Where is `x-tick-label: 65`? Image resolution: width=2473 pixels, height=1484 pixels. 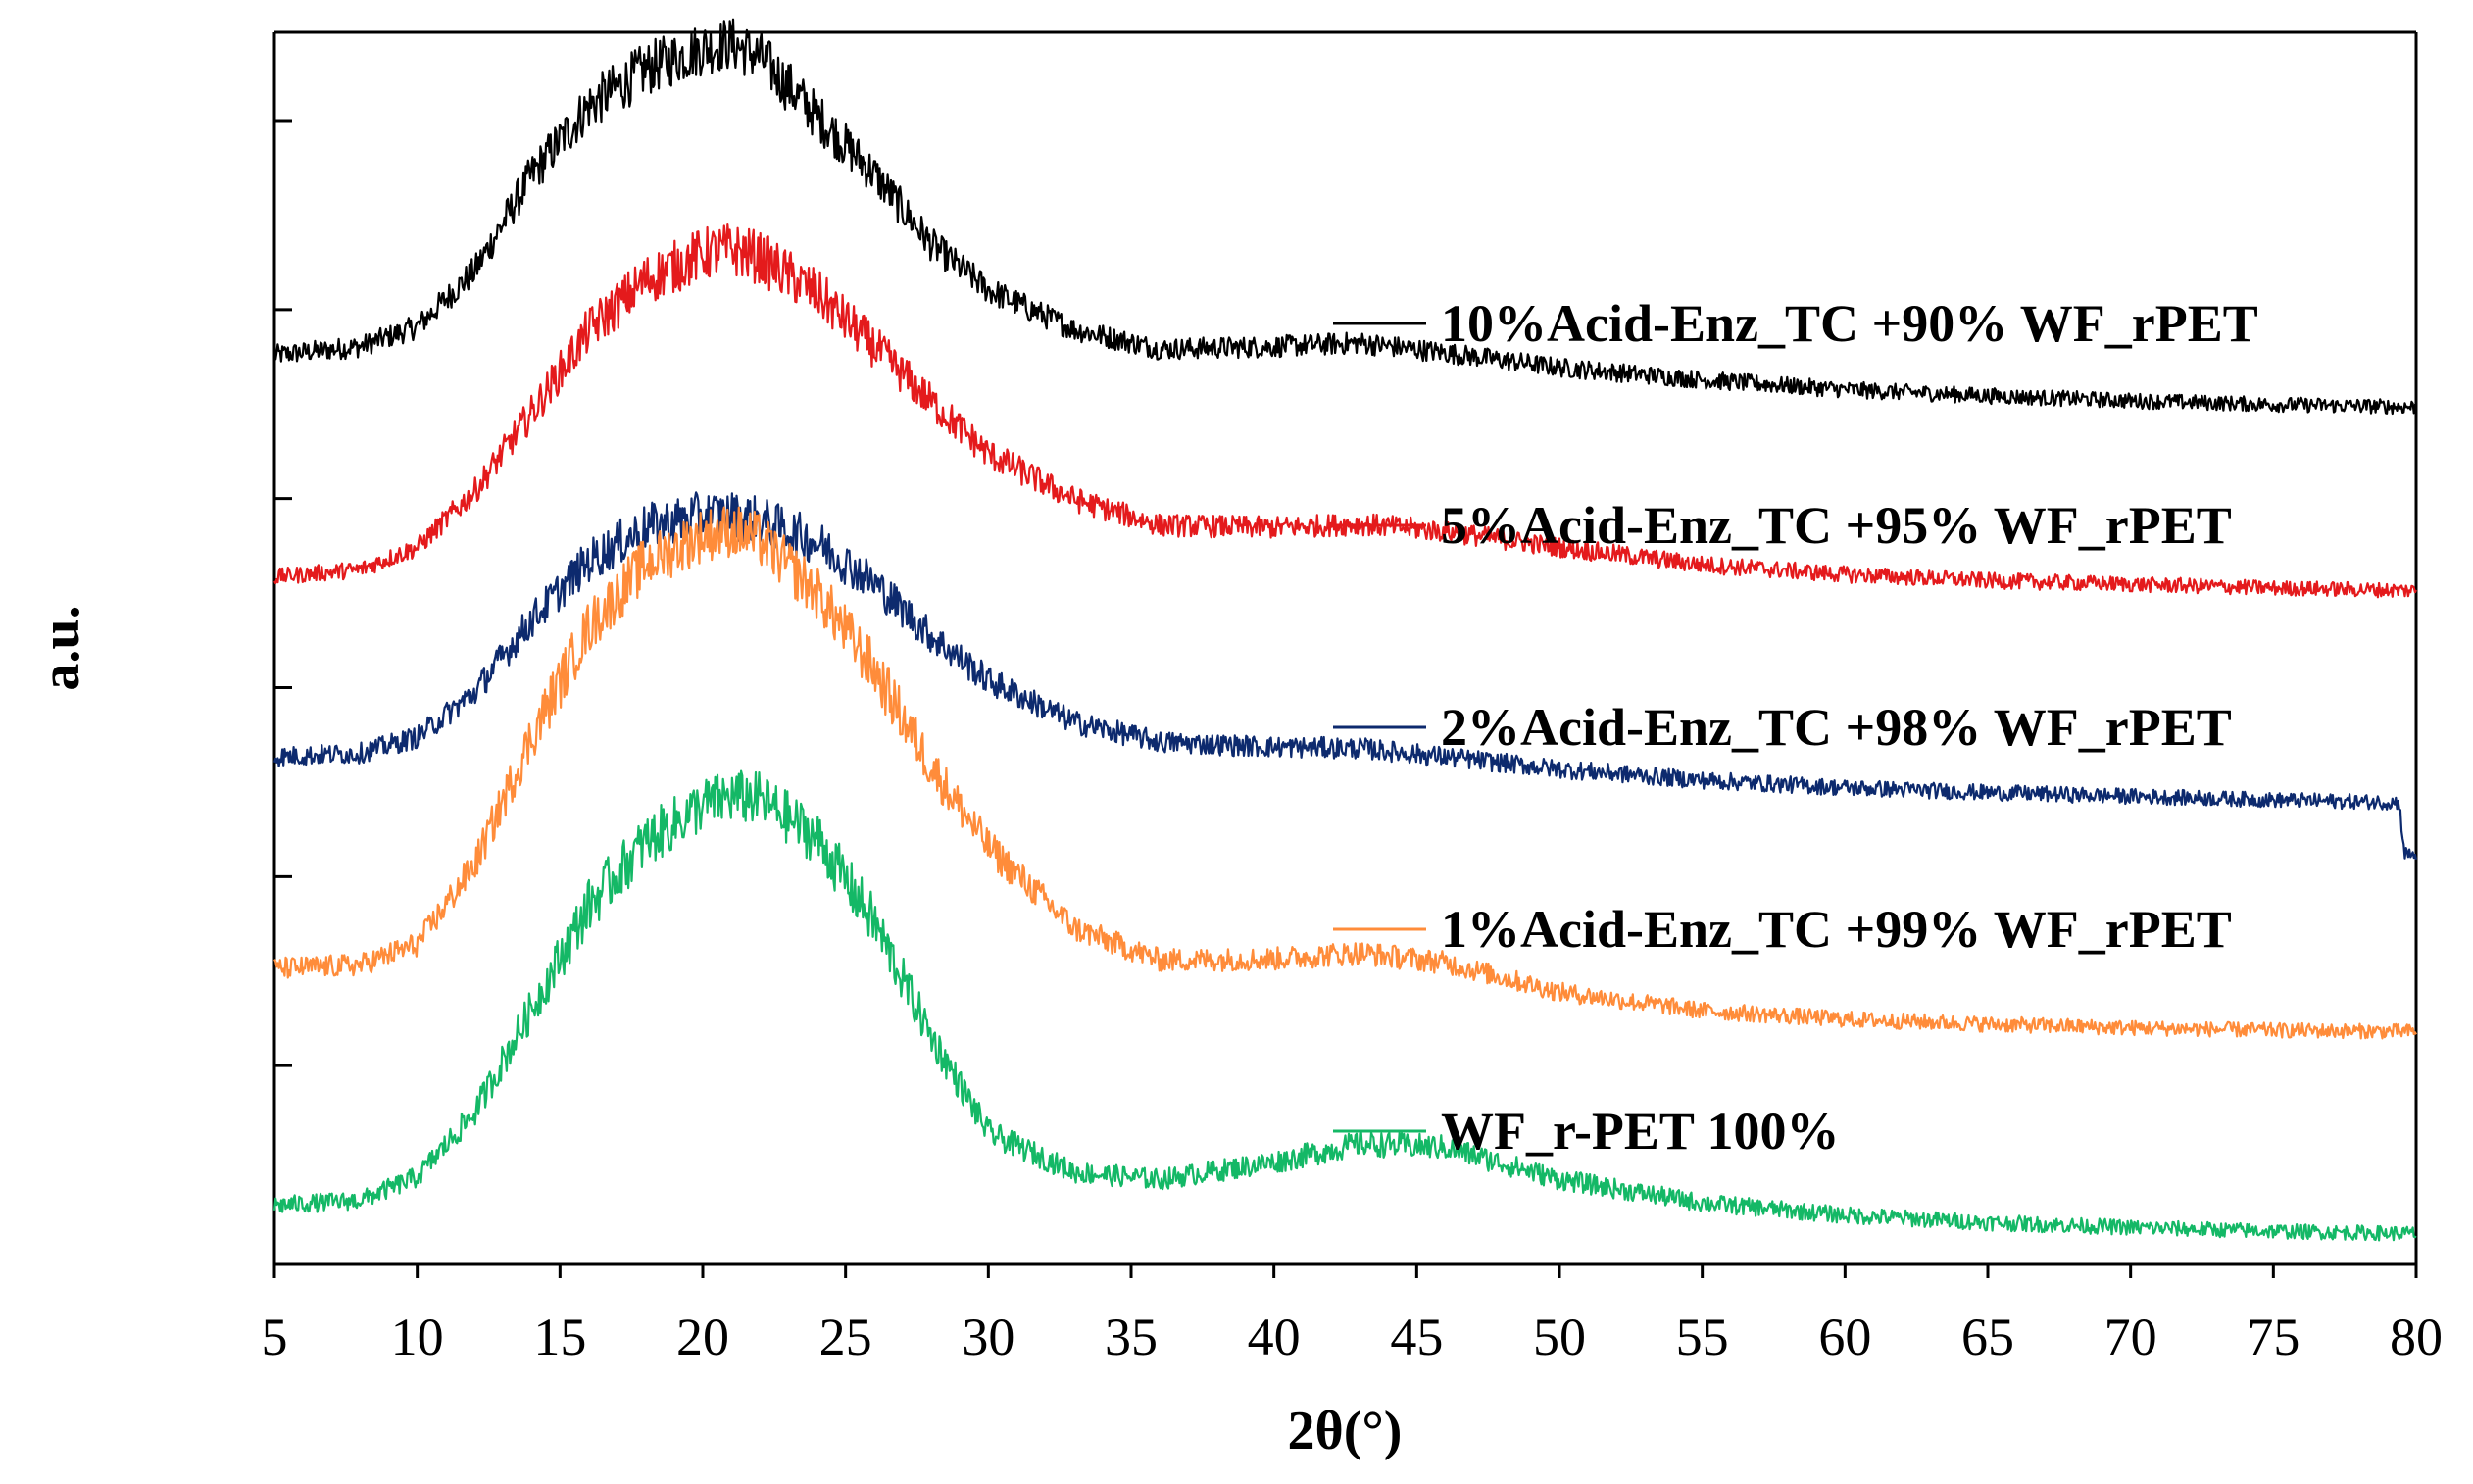 x-tick-label: 65 is located at coordinates (1987, 1337).